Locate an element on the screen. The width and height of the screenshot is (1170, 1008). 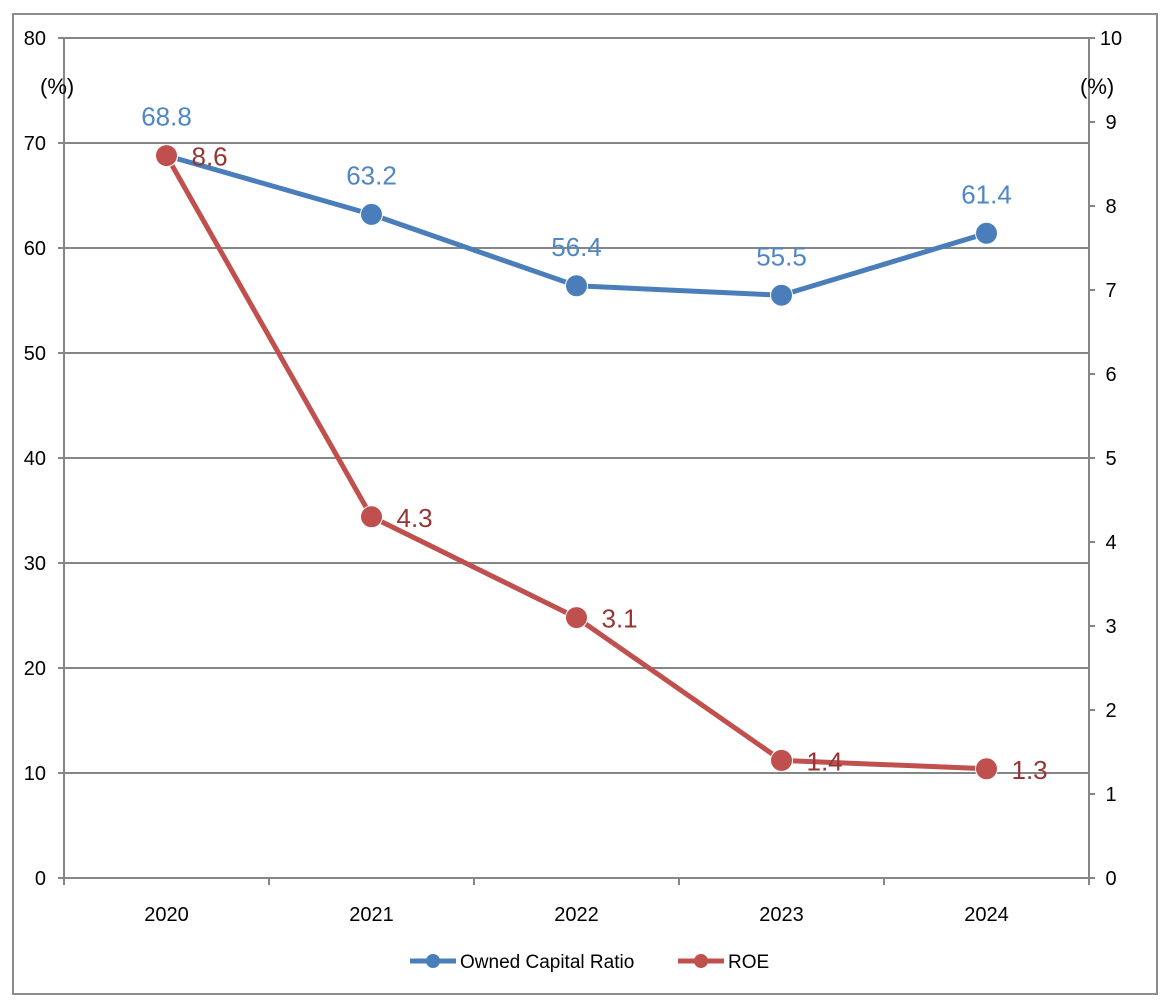
legend: Owned Capital Ratio ROE is located at coordinates (589, 962).